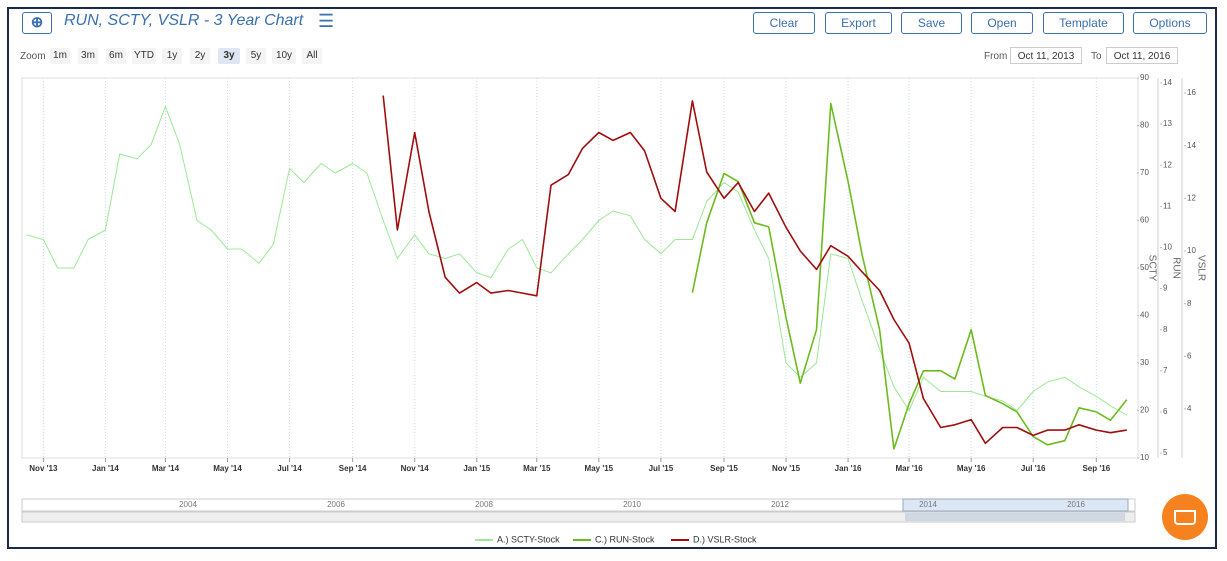 Image resolution: width=1227 pixels, height=561 pixels. I want to click on chat-button, so click(1185, 517).